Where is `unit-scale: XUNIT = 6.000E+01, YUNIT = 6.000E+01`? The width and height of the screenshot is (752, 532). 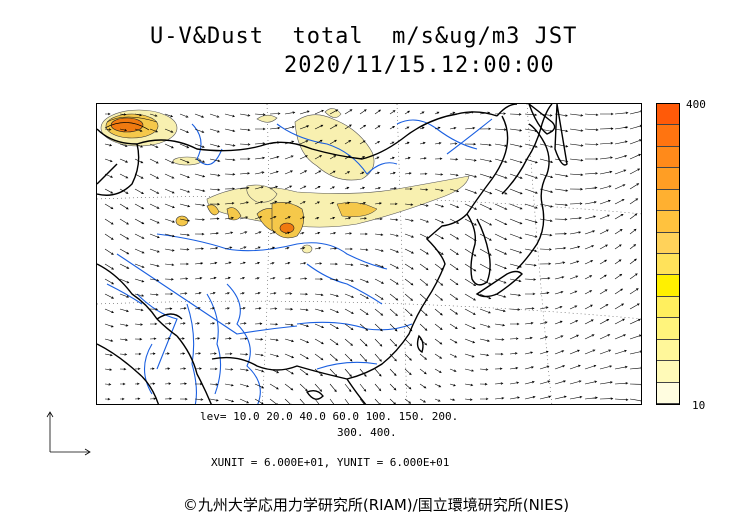
unit-scale: XUNIT = 6.000E+01, YUNIT = 6.000E+01 is located at coordinates (330, 462).